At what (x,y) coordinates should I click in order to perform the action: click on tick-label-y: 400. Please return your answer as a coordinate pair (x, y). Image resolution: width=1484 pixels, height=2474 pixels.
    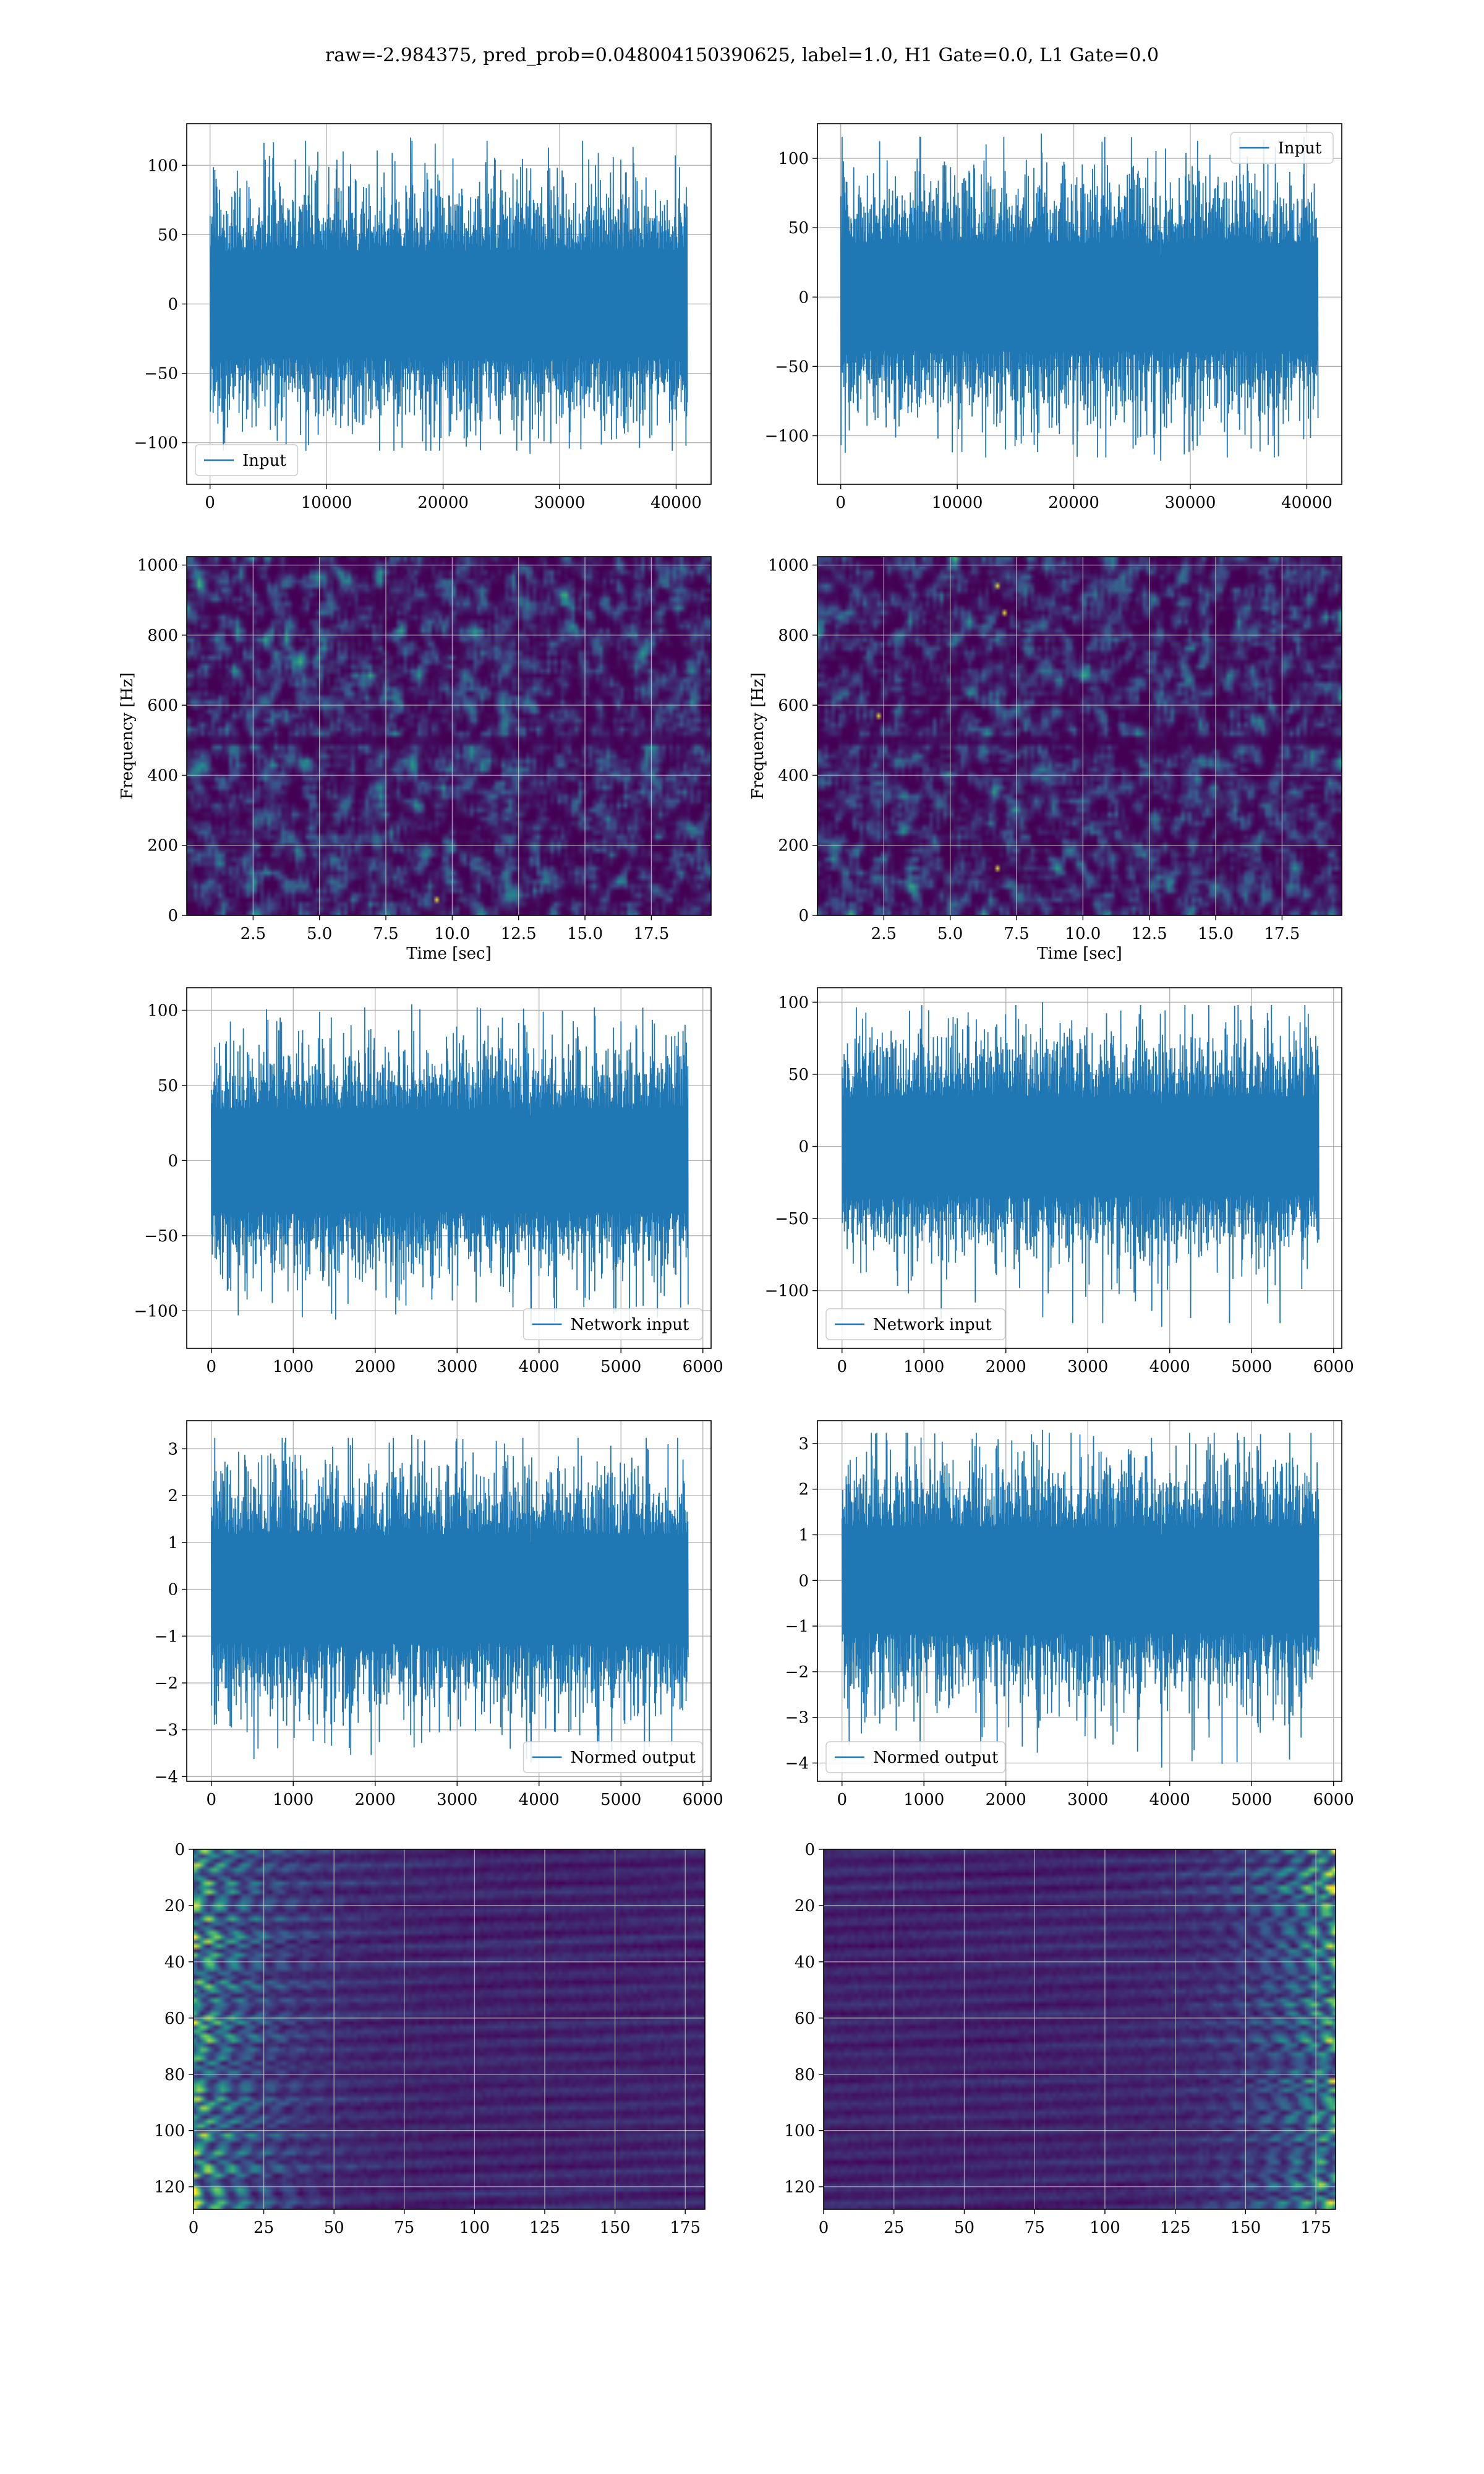
    Looking at the image, I should click on (162, 775).